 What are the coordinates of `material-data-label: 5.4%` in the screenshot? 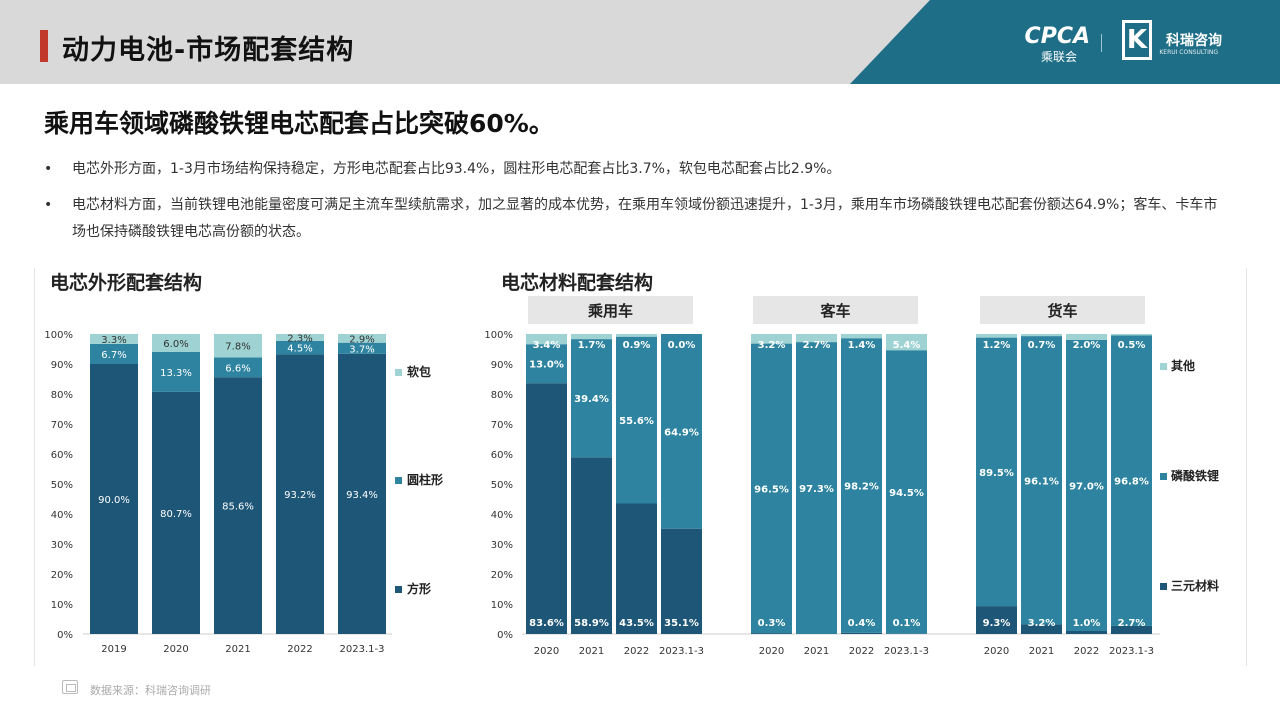 It's located at (907, 345).